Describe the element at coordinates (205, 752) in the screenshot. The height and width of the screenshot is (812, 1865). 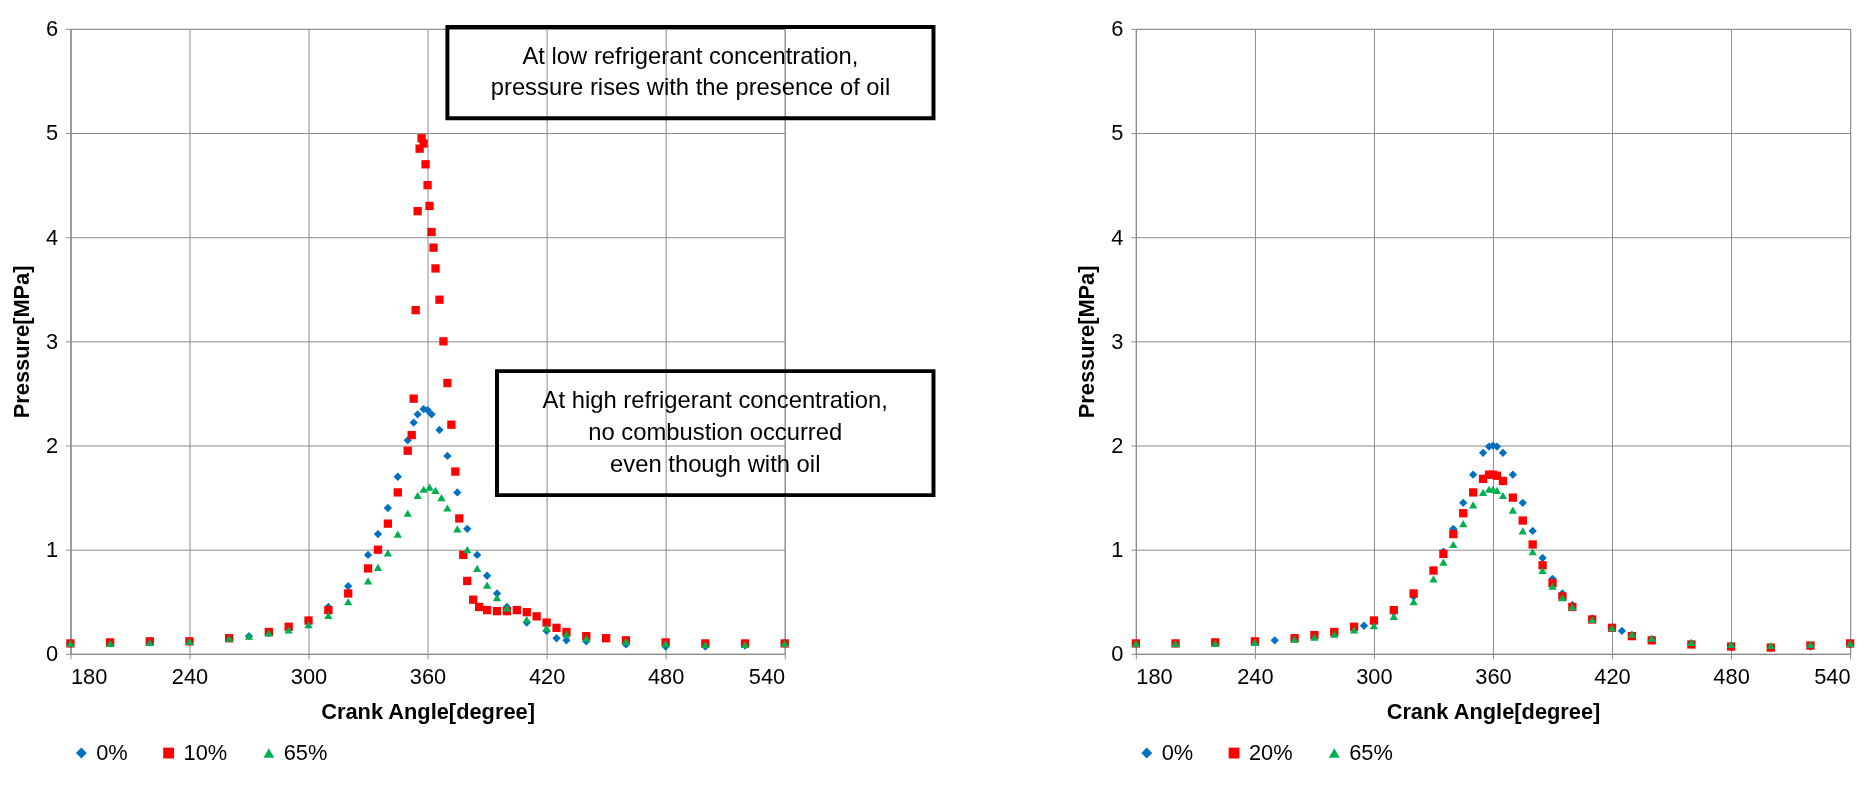
I see `legend-label: 10%` at that location.